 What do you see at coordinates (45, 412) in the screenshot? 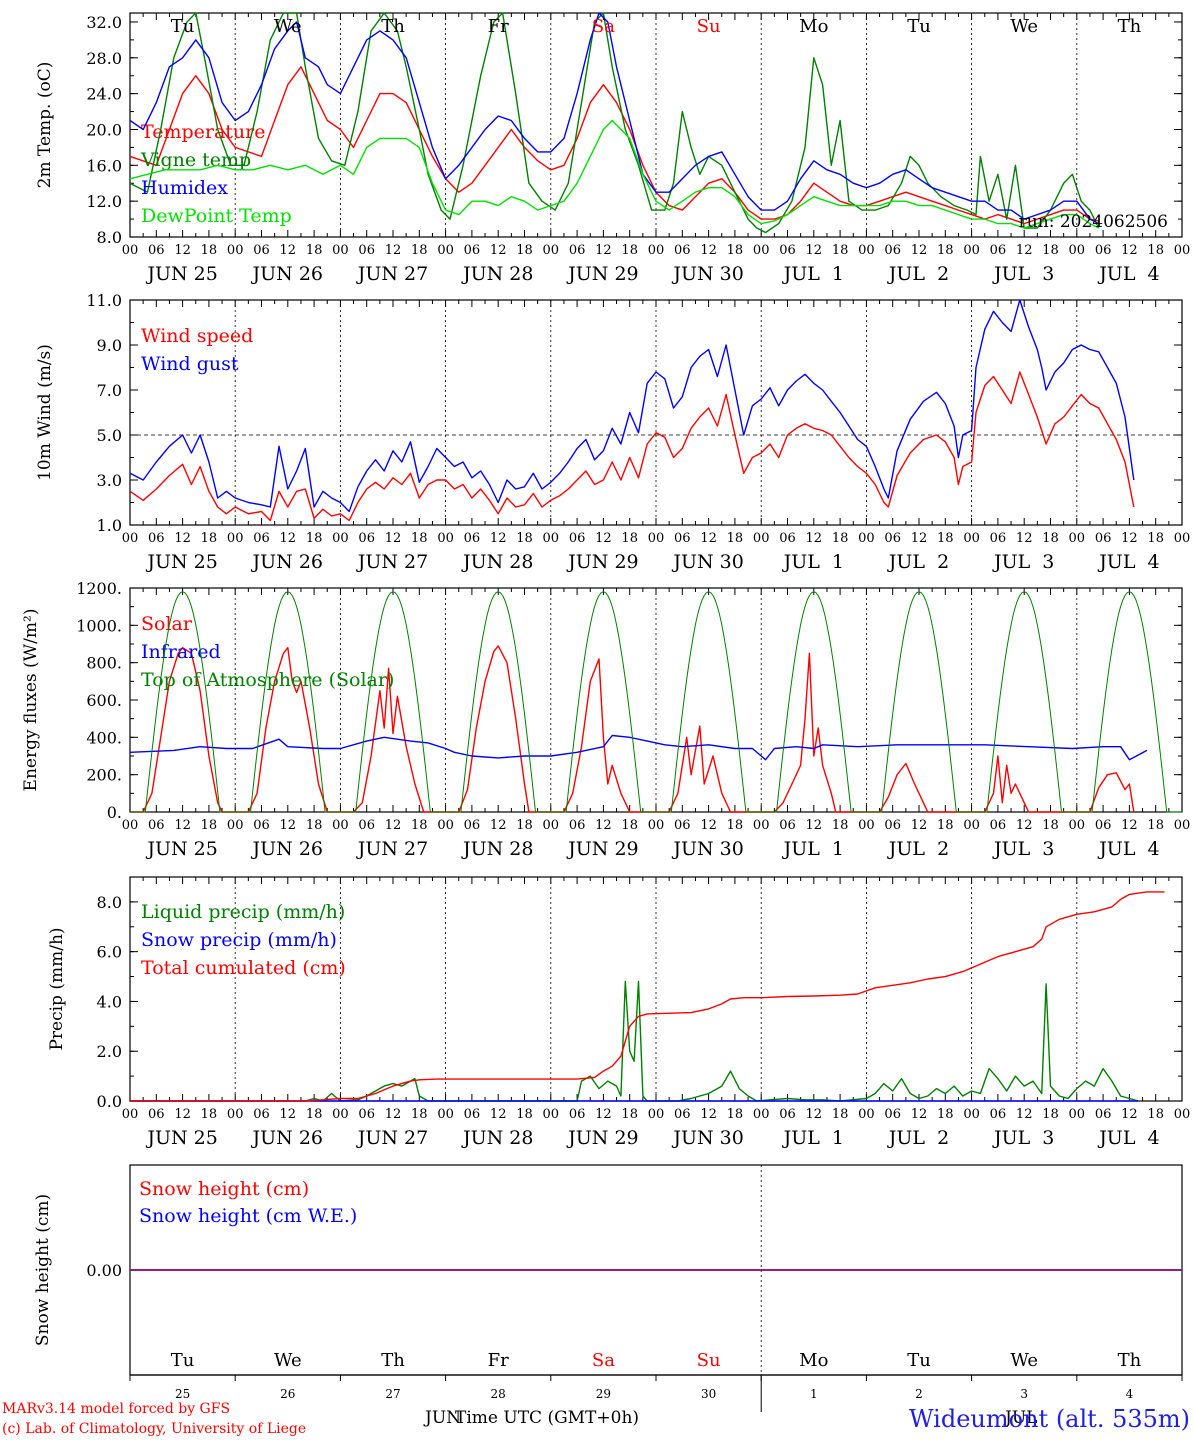
I see `y-axis-label: 10m Wind (m/s)` at bounding box center [45, 412].